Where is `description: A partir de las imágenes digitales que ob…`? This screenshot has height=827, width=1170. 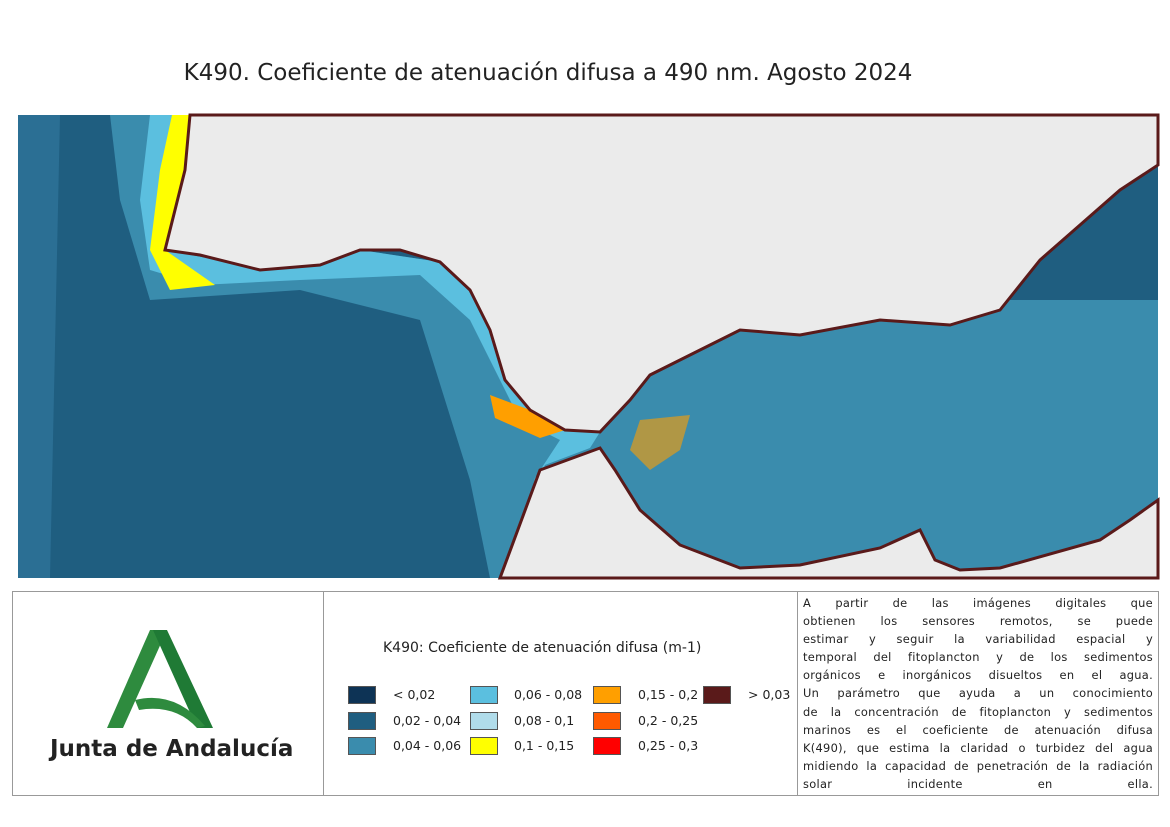 description: A partir de las imágenes digitales que ob… is located at coordinates (978, 693).